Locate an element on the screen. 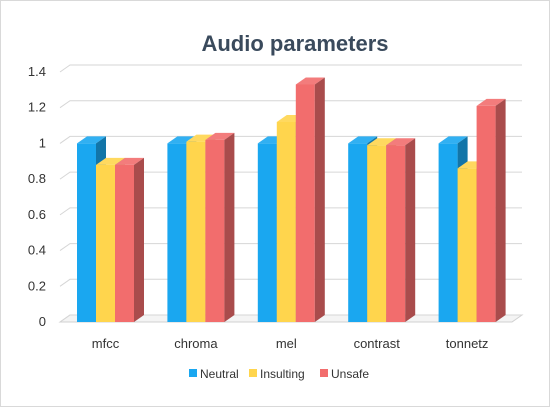 The image size is (550, 407). x-tick-label: chroma is located at coordinates (196, 343).